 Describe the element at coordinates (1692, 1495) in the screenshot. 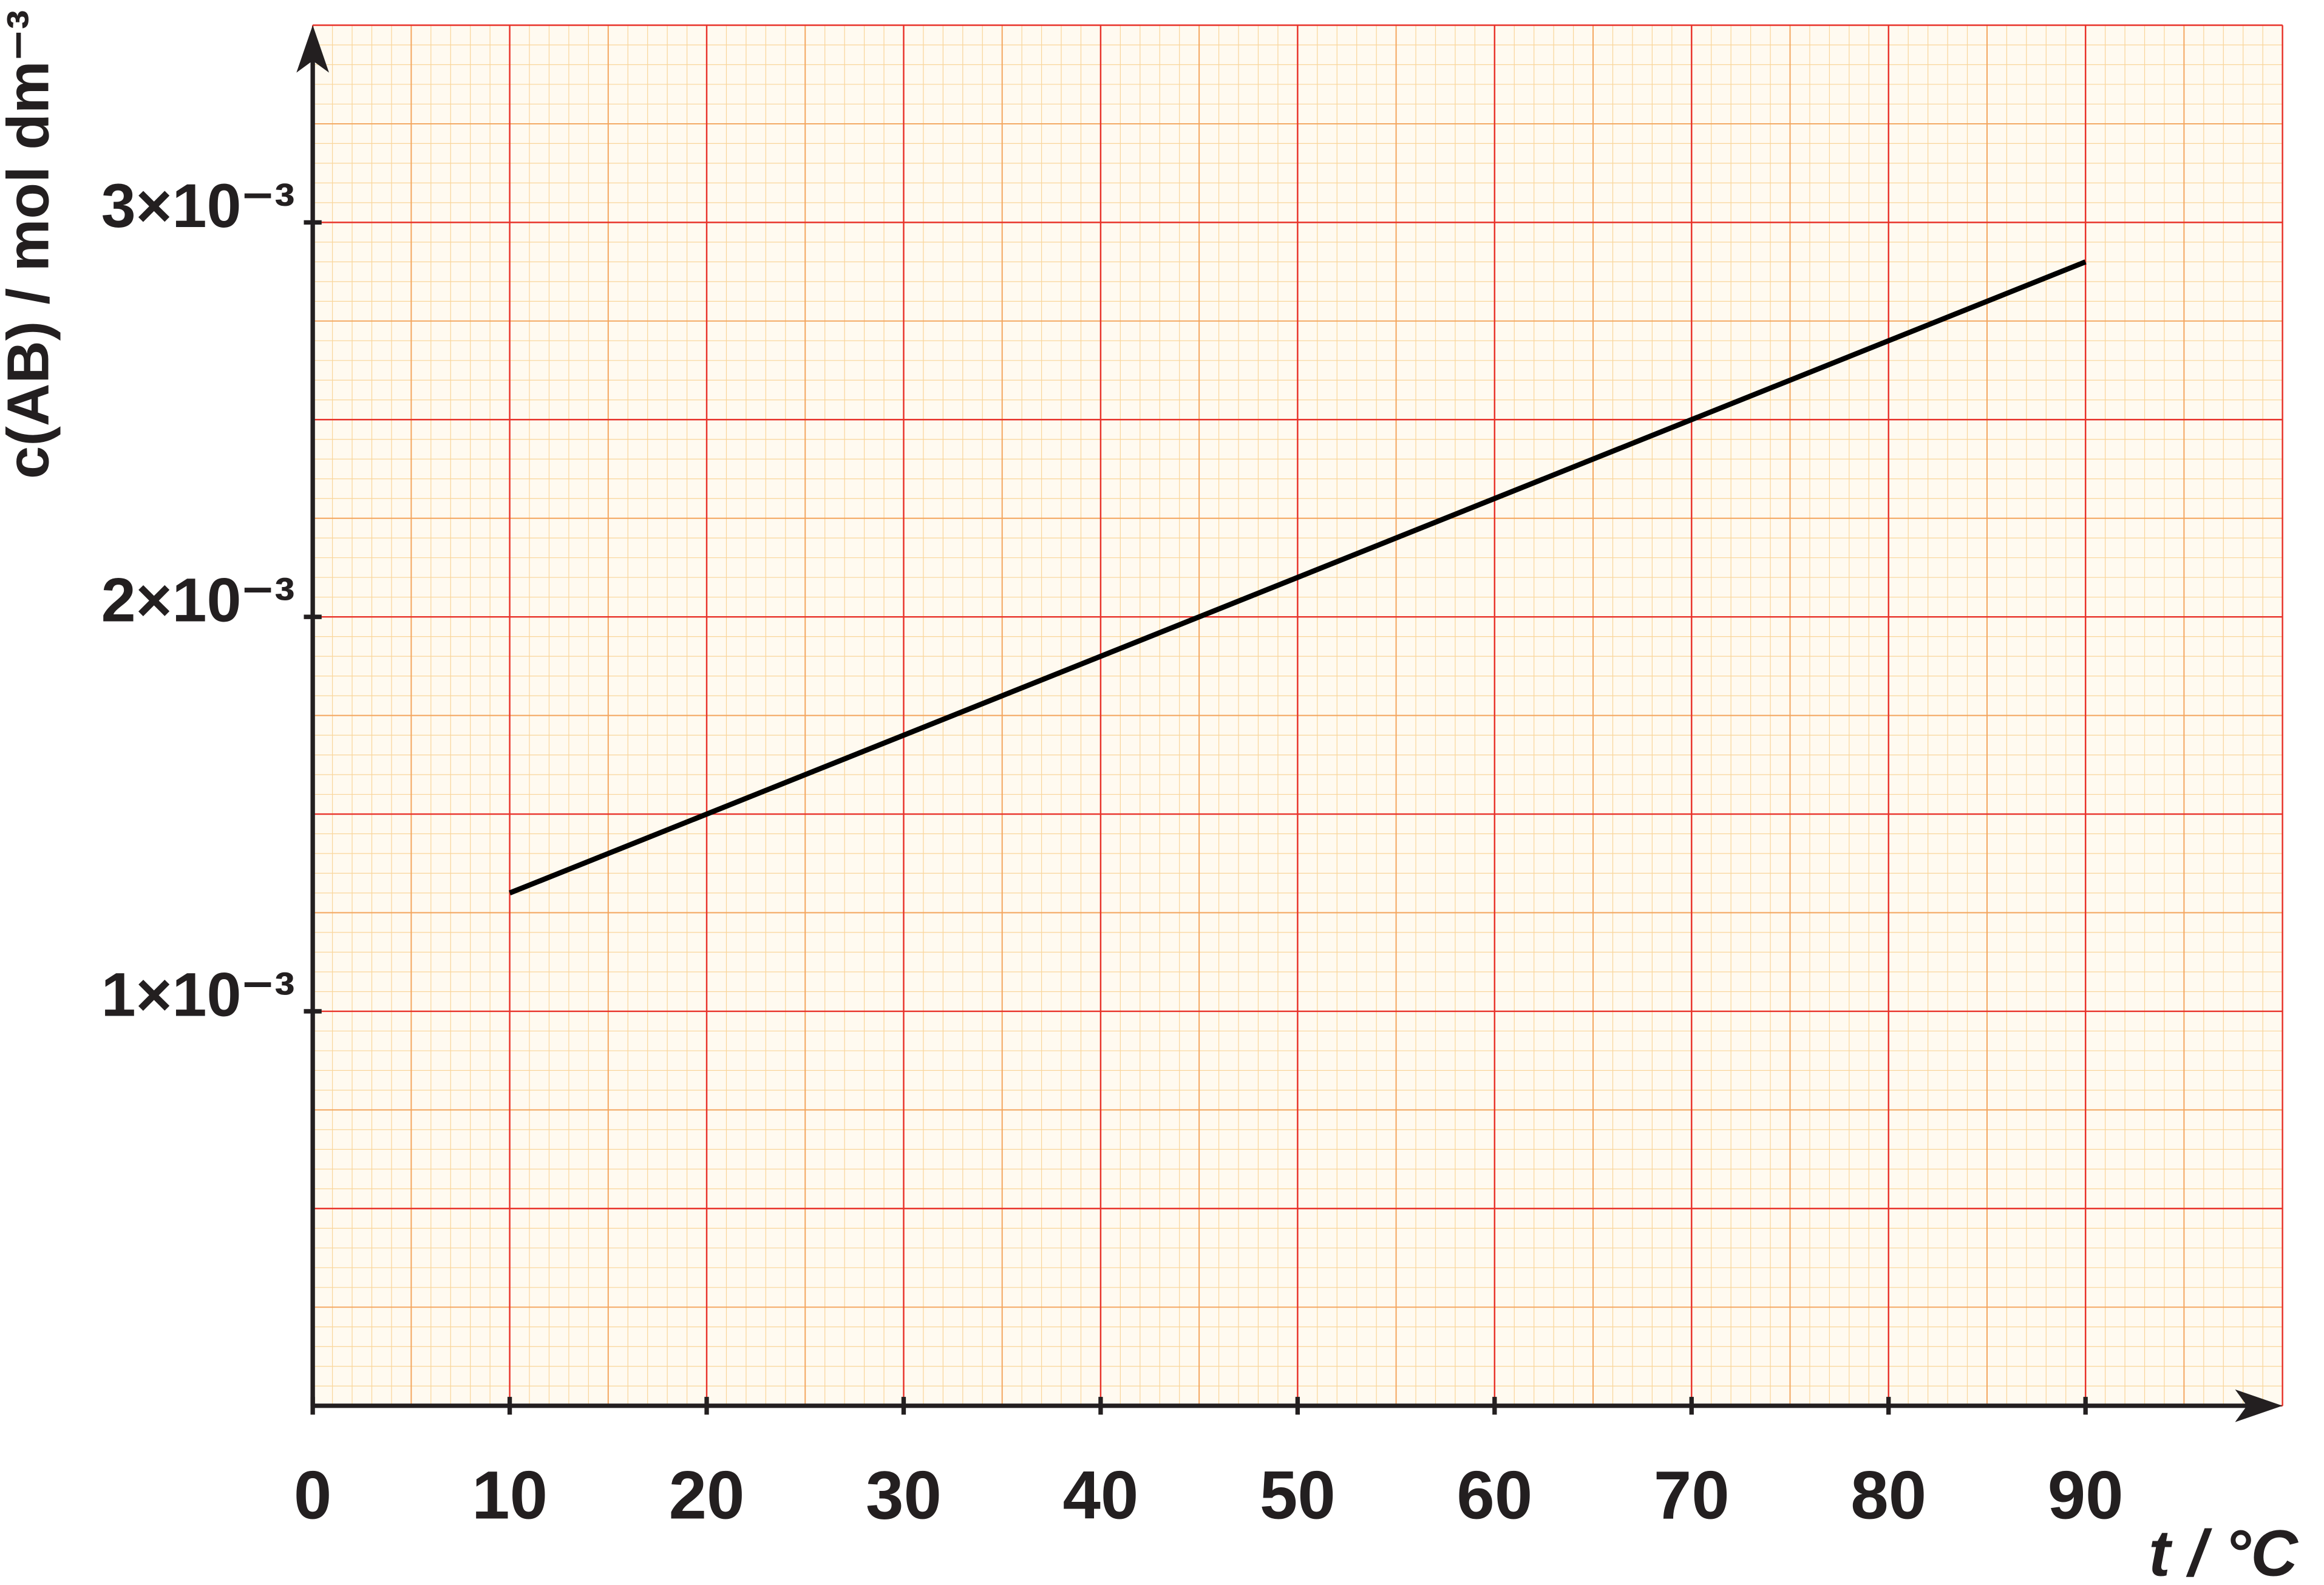

I see `x-tick-label: 70` at that location.